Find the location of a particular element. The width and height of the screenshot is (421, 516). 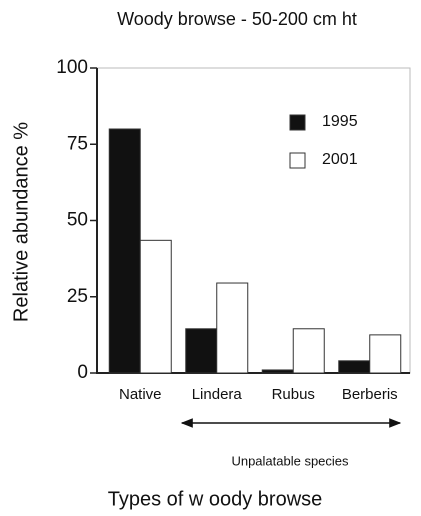

annotation: Unpalatable species is located at coordinates (290, 460).